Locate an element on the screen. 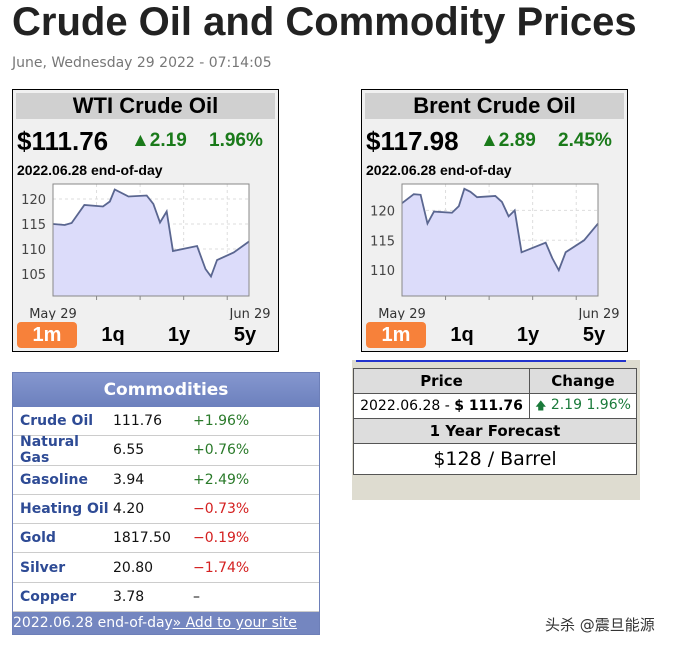 The width and height of the screenshot is (686, 648). commodities-footer: 2022.06.28 end-of-day» Add to your site is located at coordinates (166, 623).